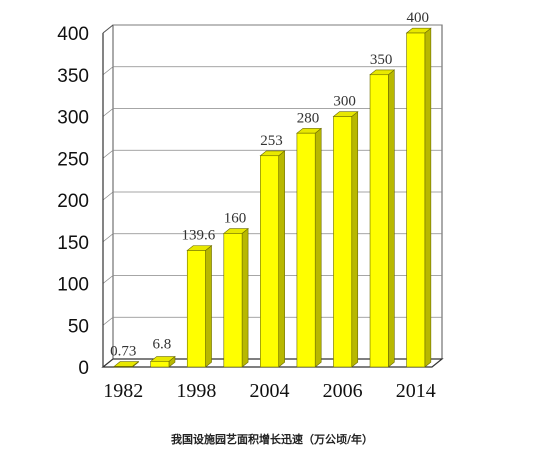  I want to click on y-tick-label: 250, so click(73, 159).